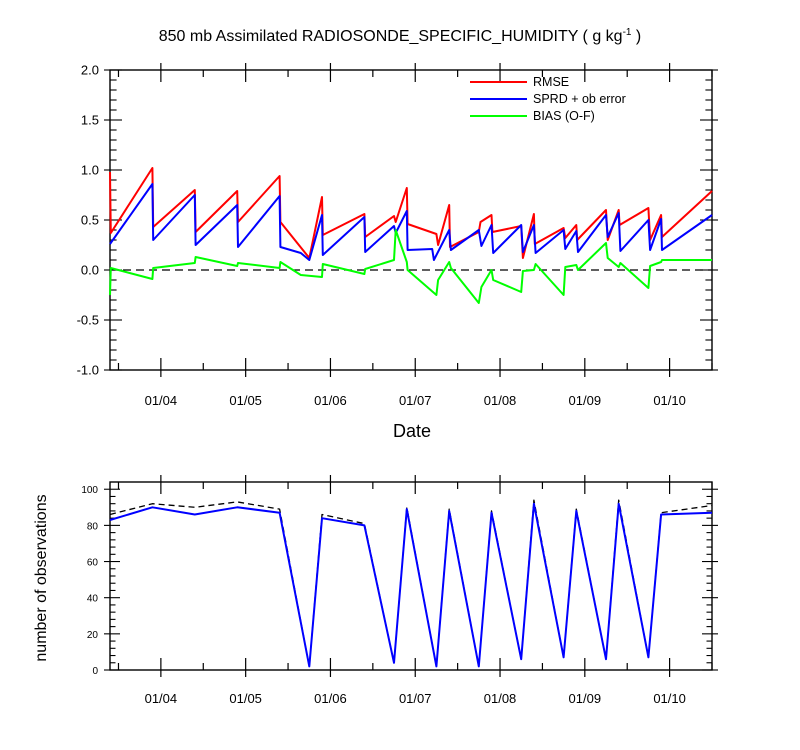 Image resolution: width=800 pixels, height=750 pixels. I want to click on legend-rmse-label: RMSE, so click(551, 82).